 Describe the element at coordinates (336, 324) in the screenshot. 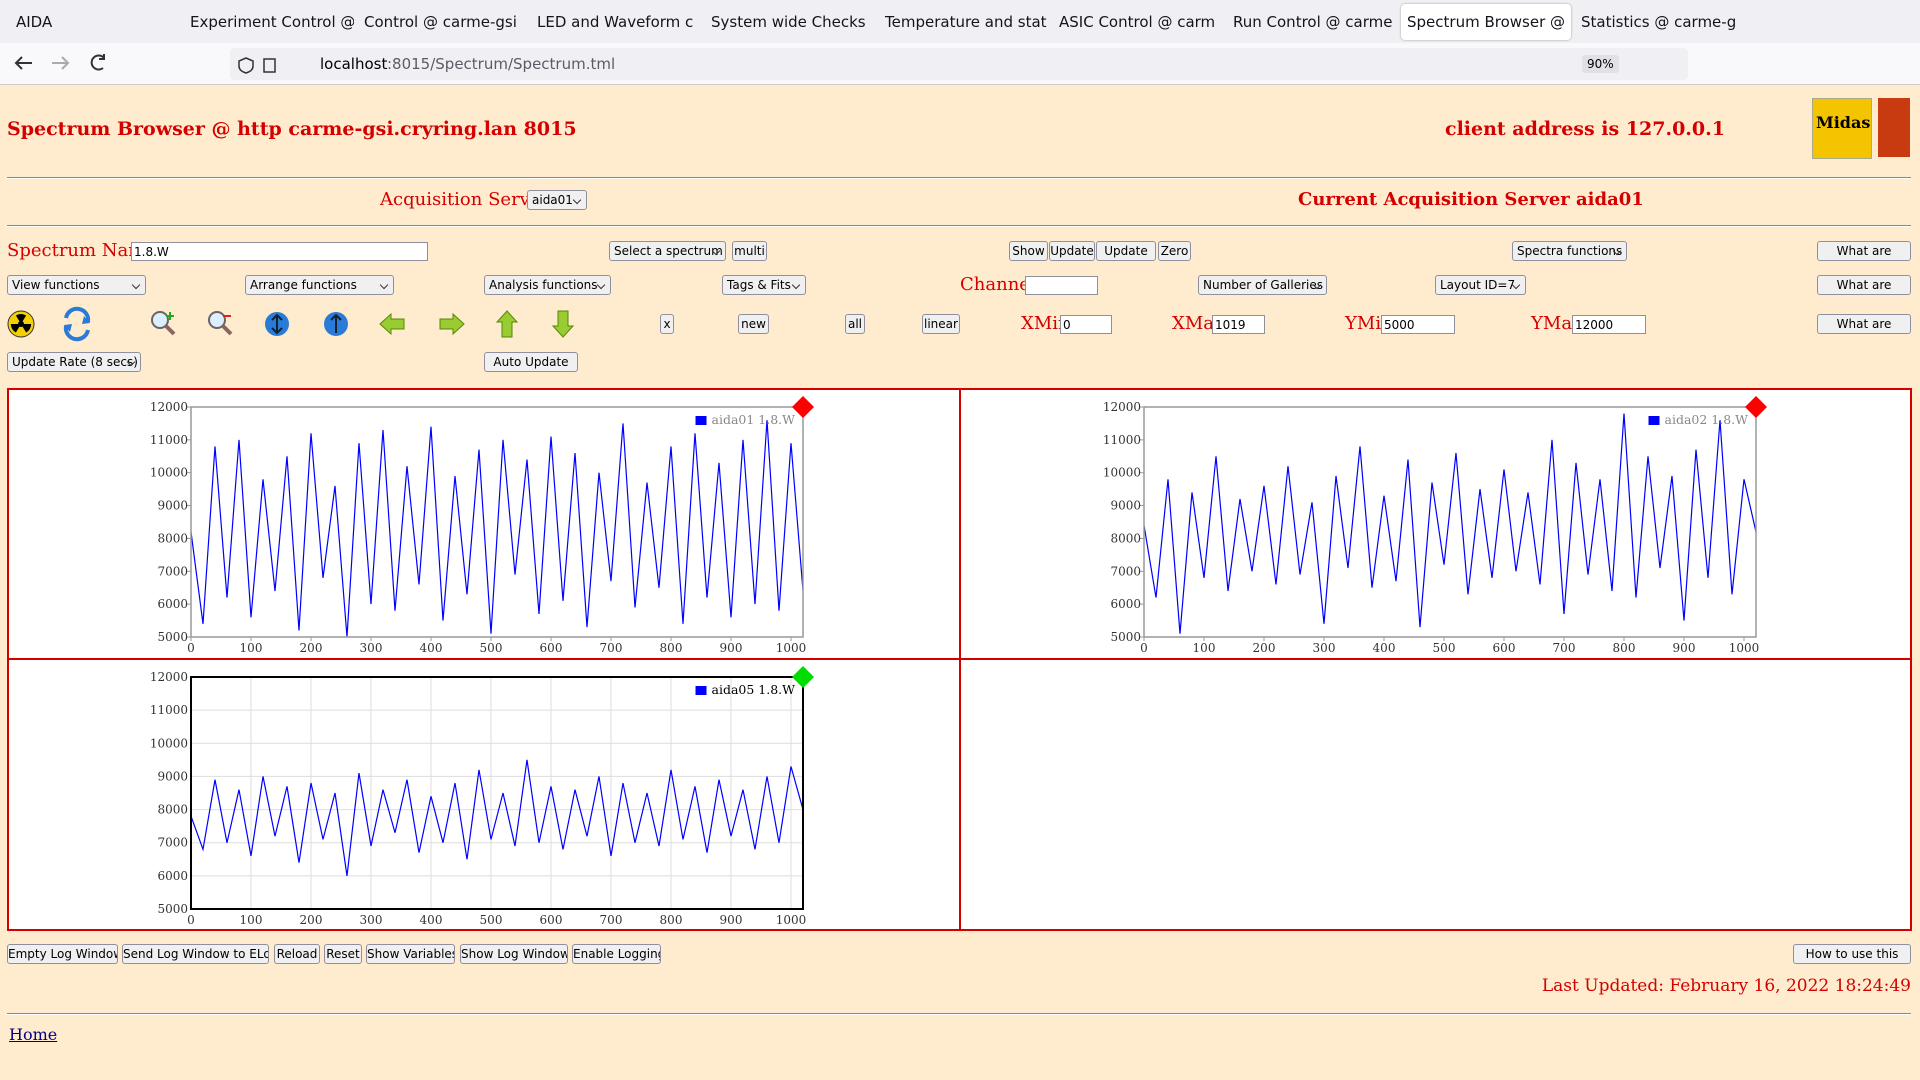

I see `shrink-y-icon` at that location.